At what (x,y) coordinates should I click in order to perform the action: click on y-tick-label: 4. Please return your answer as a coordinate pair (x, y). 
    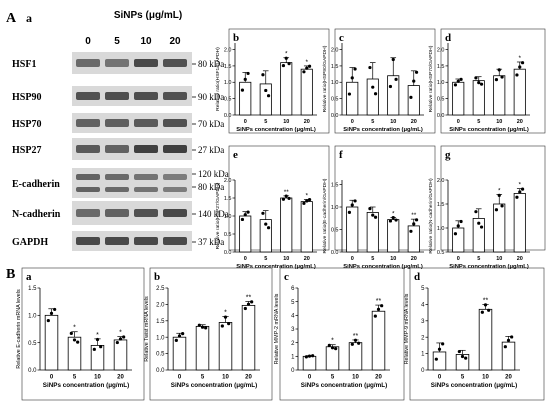
    Looking at the image, I should click on (423, 306).